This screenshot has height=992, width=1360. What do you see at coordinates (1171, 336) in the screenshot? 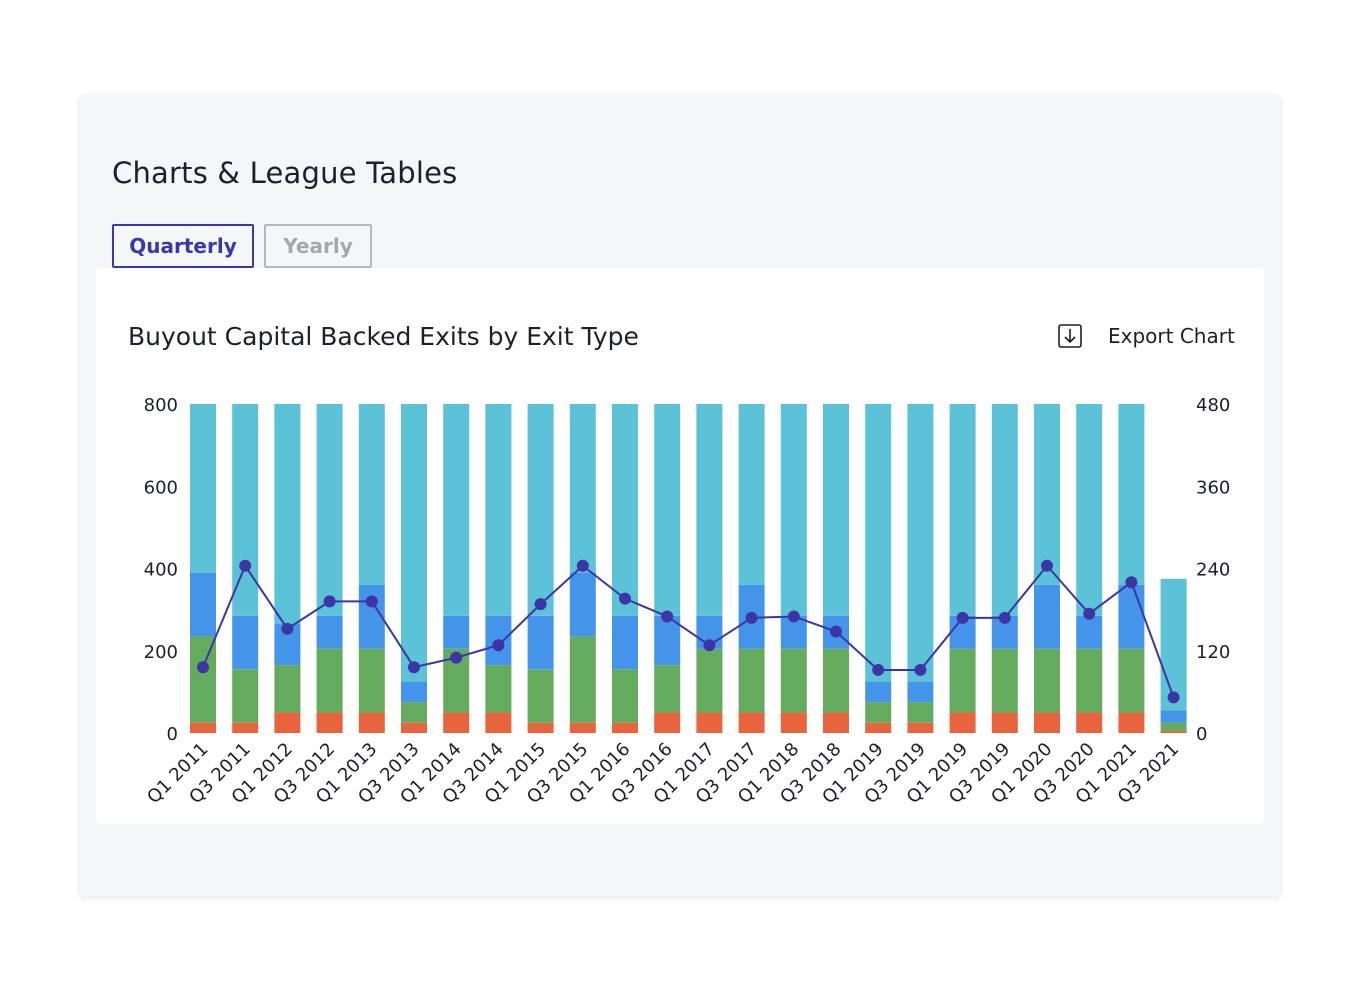
I see `export-chart-label: Export Chart` at bounding box center [1171, 336].